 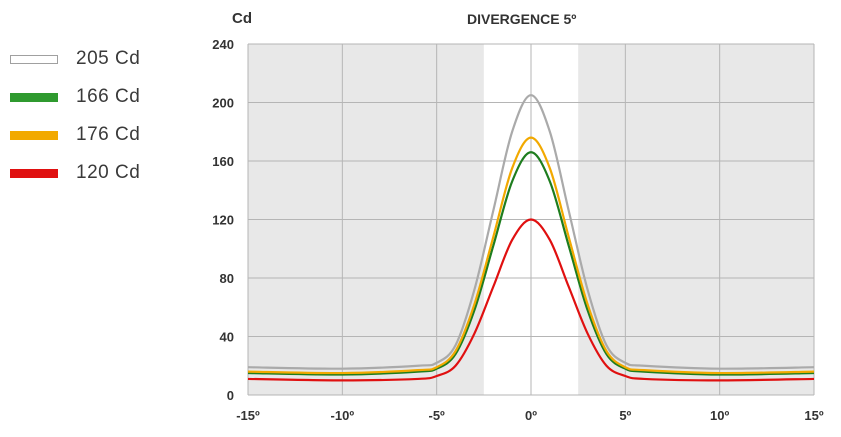 I want to click on x-tick-label: 10º, so click(x=719, y=415).